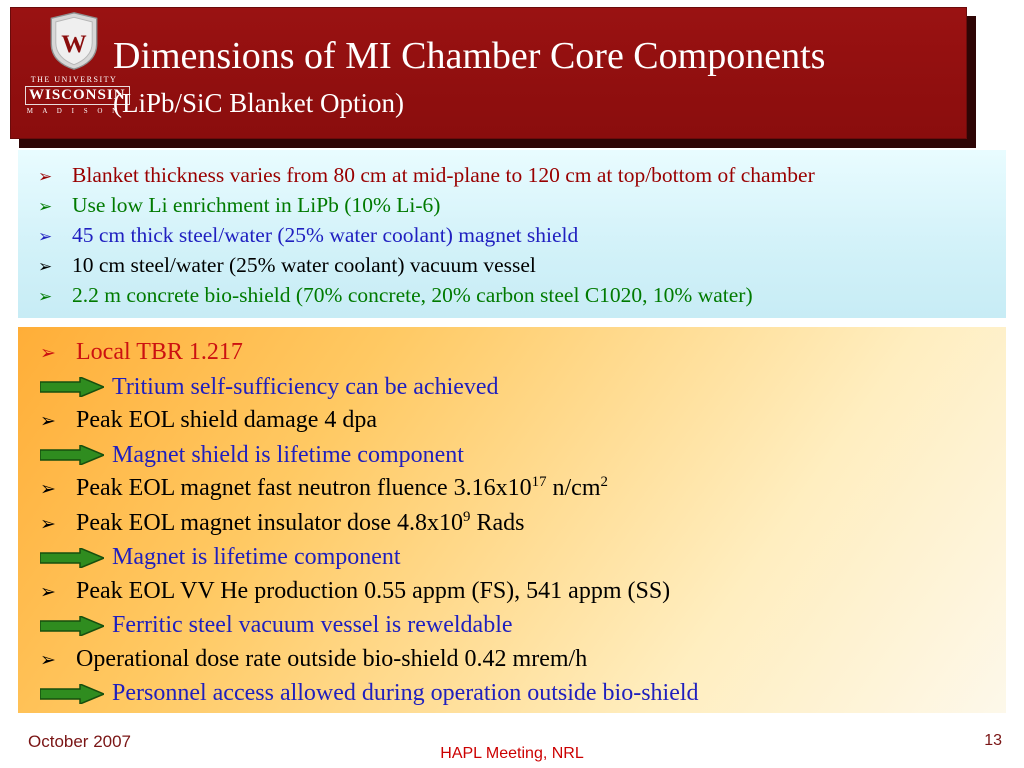 The width and height of the screenshot is (1024, 768). I want to click on superscript: 17, so click(539, 482).